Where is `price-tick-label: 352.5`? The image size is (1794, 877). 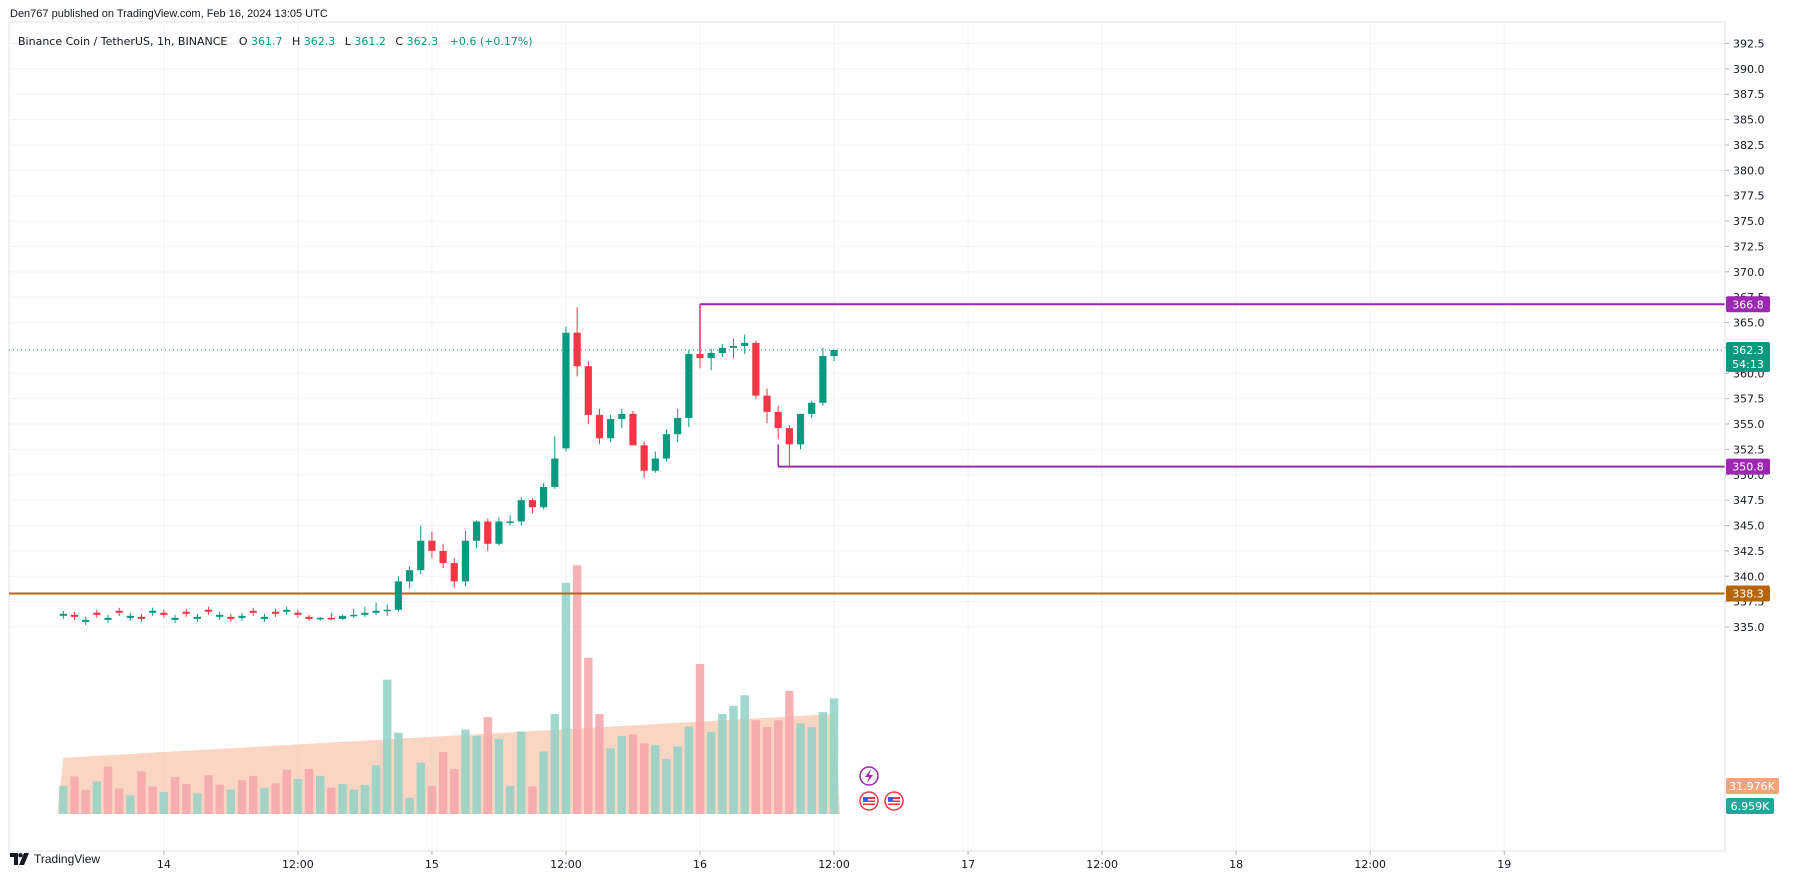
price-tick-label: 352.5 is located at coordinates (1749, 449).